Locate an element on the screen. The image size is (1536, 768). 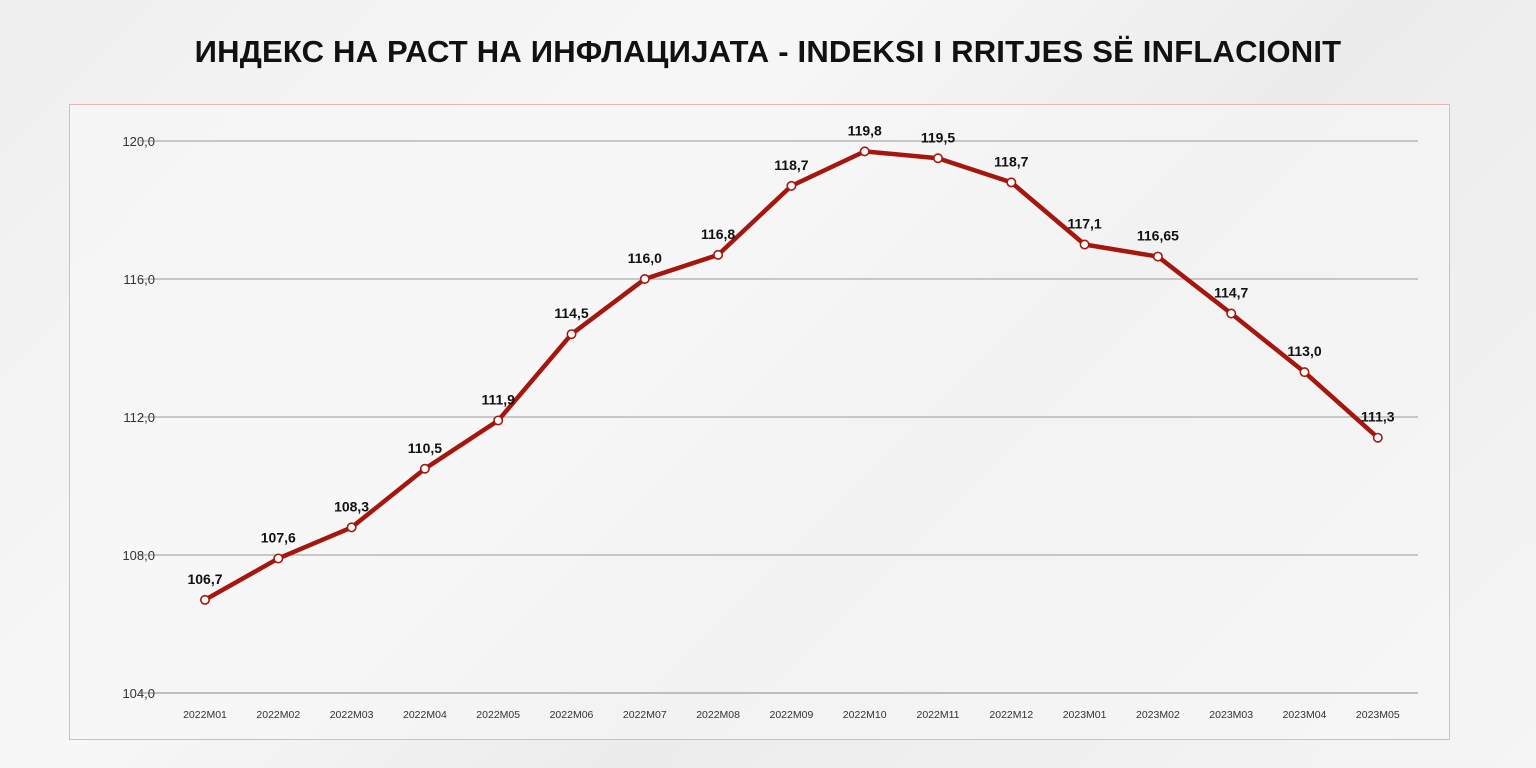
data-label: 119,5 is located at coordinates (938, 137).